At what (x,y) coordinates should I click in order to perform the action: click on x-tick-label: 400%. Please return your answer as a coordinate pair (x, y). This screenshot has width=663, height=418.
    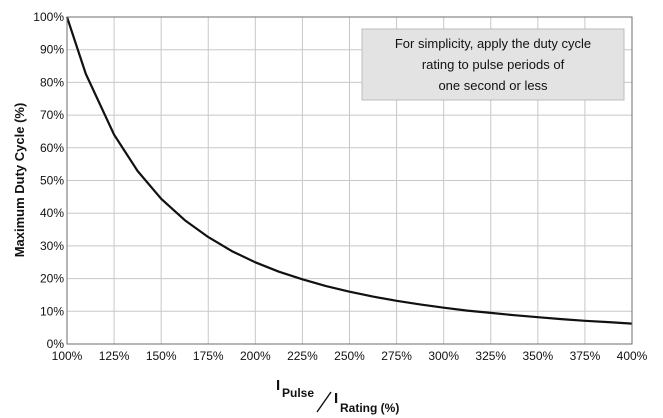
    Looking at the image, I should click on (632, 356).